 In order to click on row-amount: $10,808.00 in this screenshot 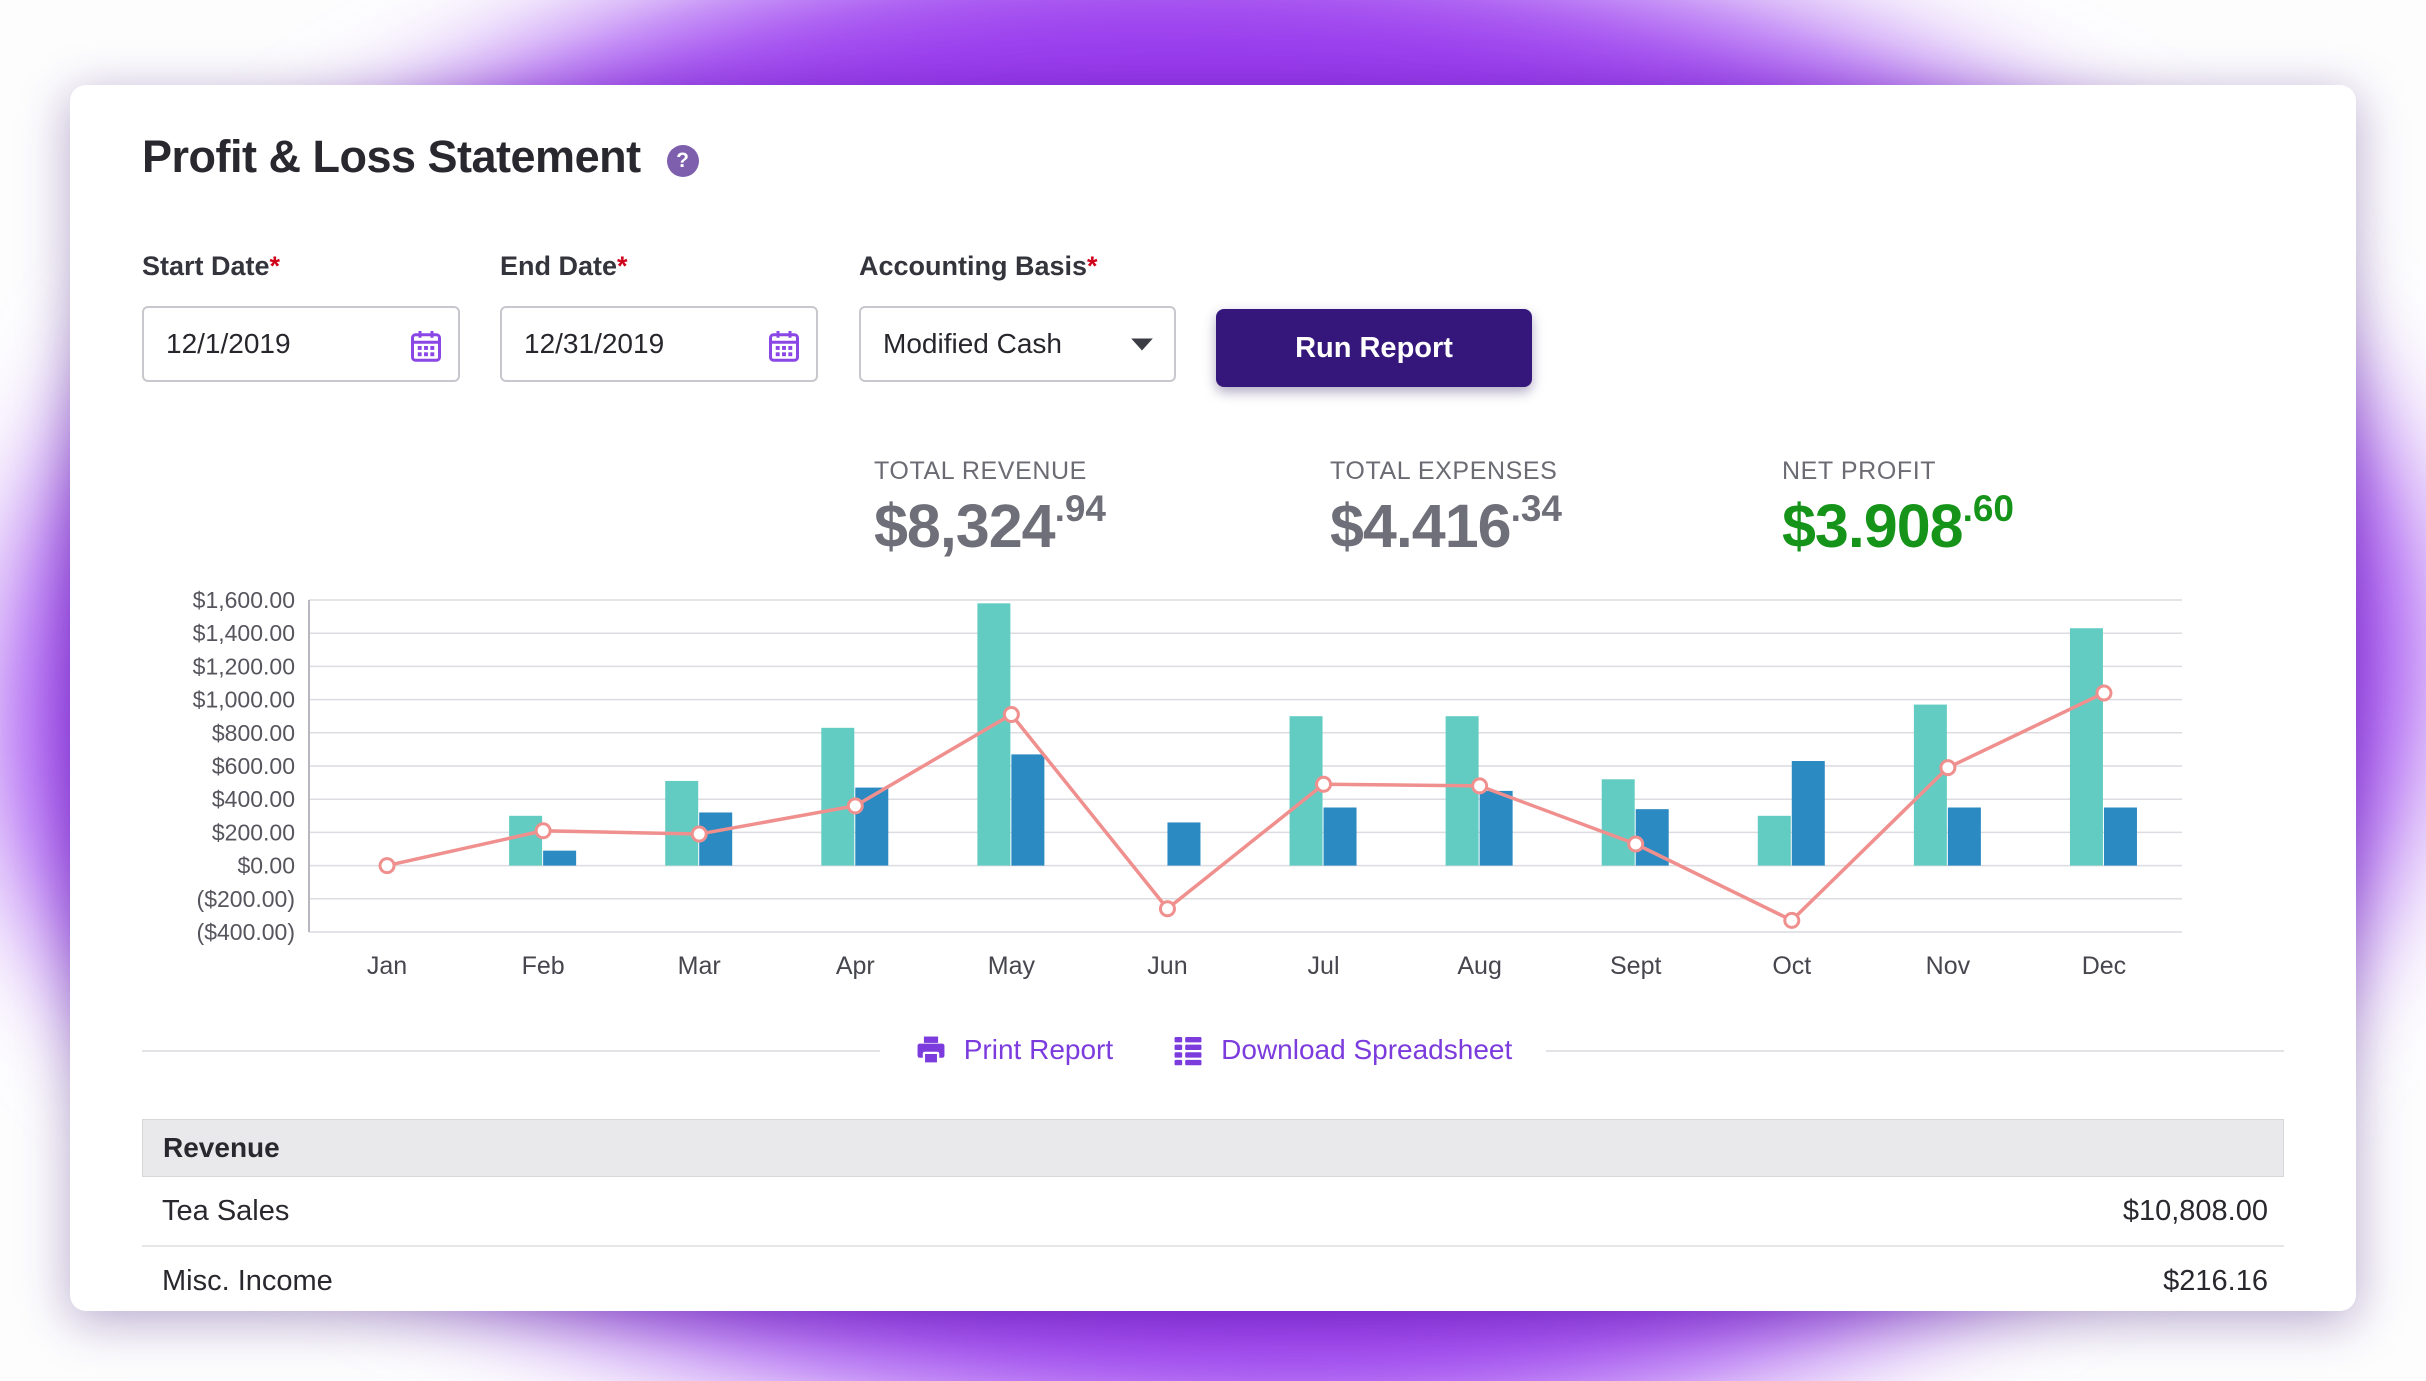, I will do `click(2195, 1210)`.